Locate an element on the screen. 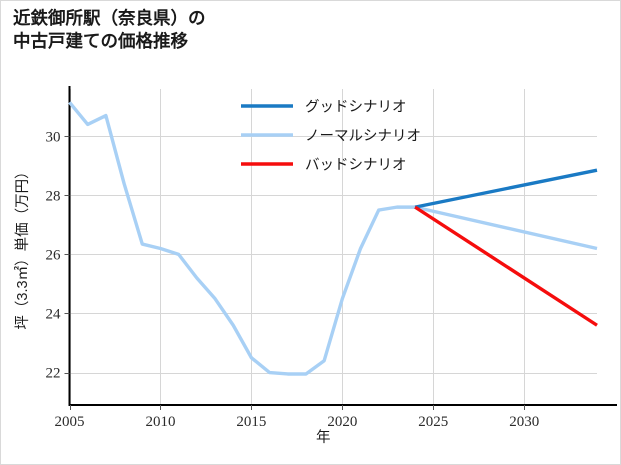  chart-title: 近鉄御所駅（奈良県）の 中古戸建ての価格推移 is located at coordinates (223, 30).